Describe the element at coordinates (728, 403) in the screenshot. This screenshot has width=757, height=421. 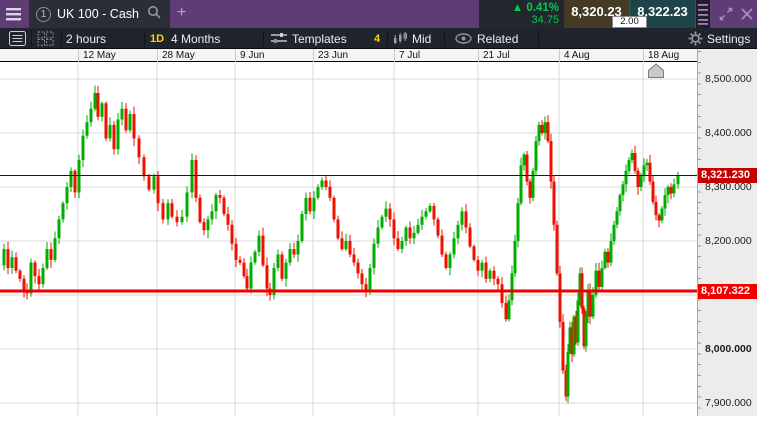
I see `price-axis-label: 7,900.000` at that location.